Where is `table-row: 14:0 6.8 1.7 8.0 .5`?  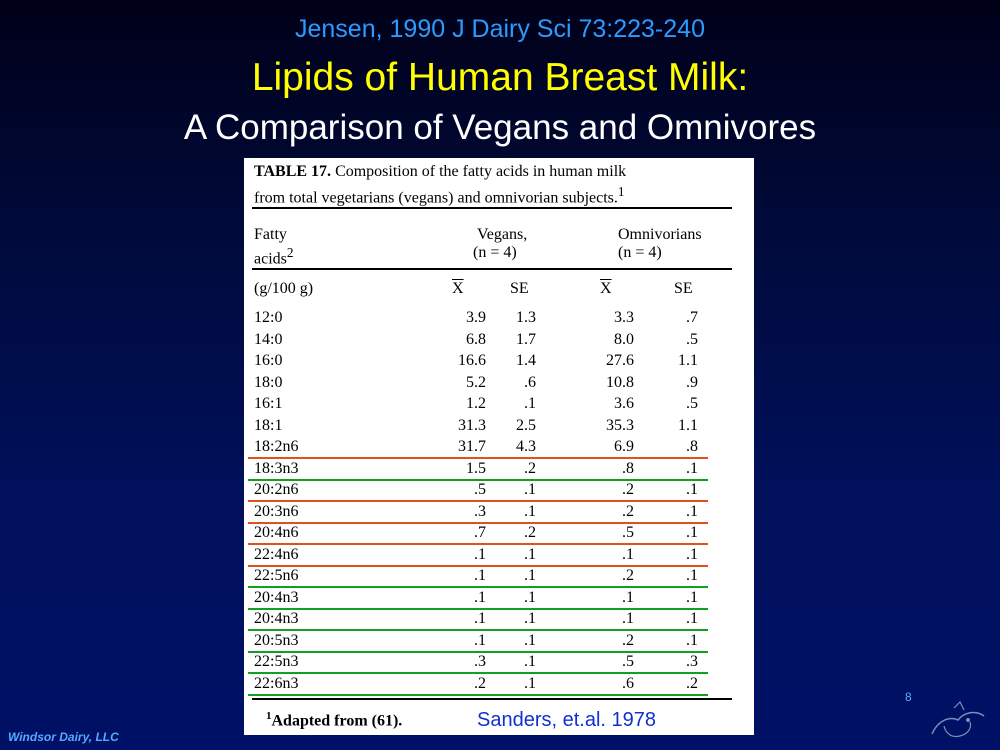
table-row: 14:0 6.8 1.7 8.0 .5 is located at coordinates (499, 340).